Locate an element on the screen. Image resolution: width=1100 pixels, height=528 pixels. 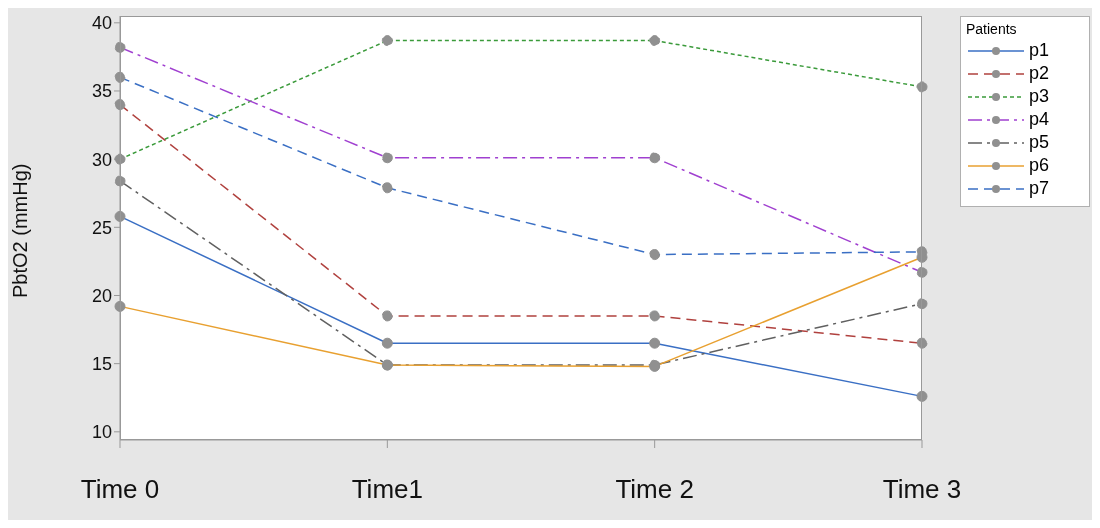
y-tick-label: 20 is located at coordinates (101, 295).